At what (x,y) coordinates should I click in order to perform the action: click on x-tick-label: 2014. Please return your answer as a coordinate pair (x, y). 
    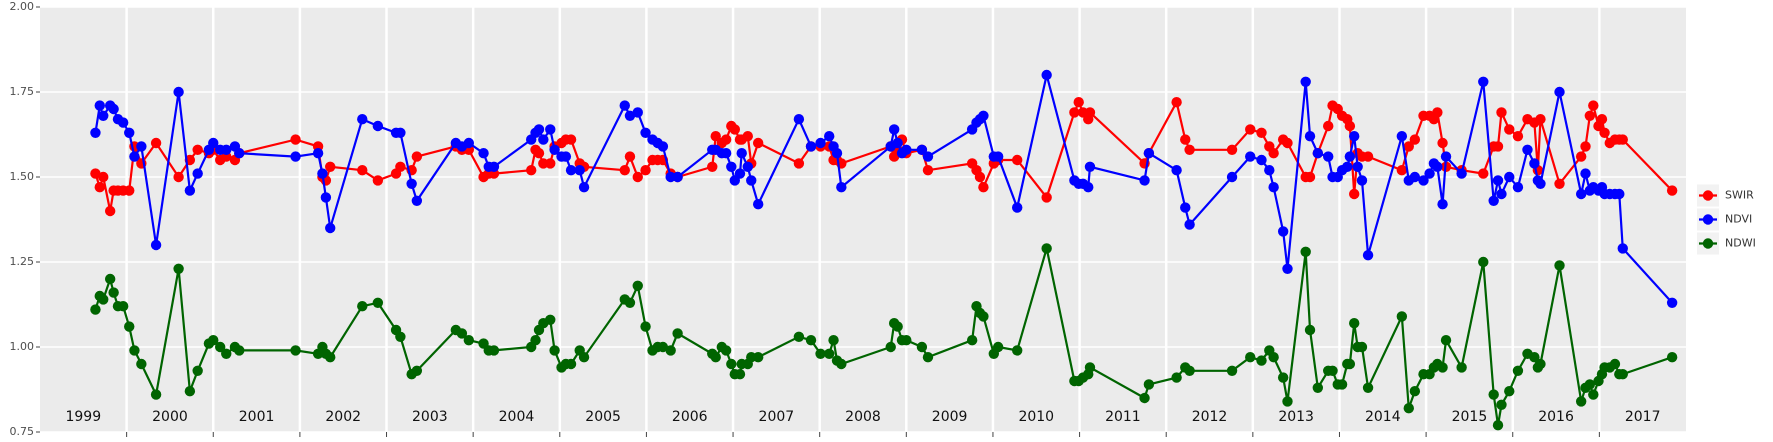
    Looking at the image, I should click on (1383, 417).